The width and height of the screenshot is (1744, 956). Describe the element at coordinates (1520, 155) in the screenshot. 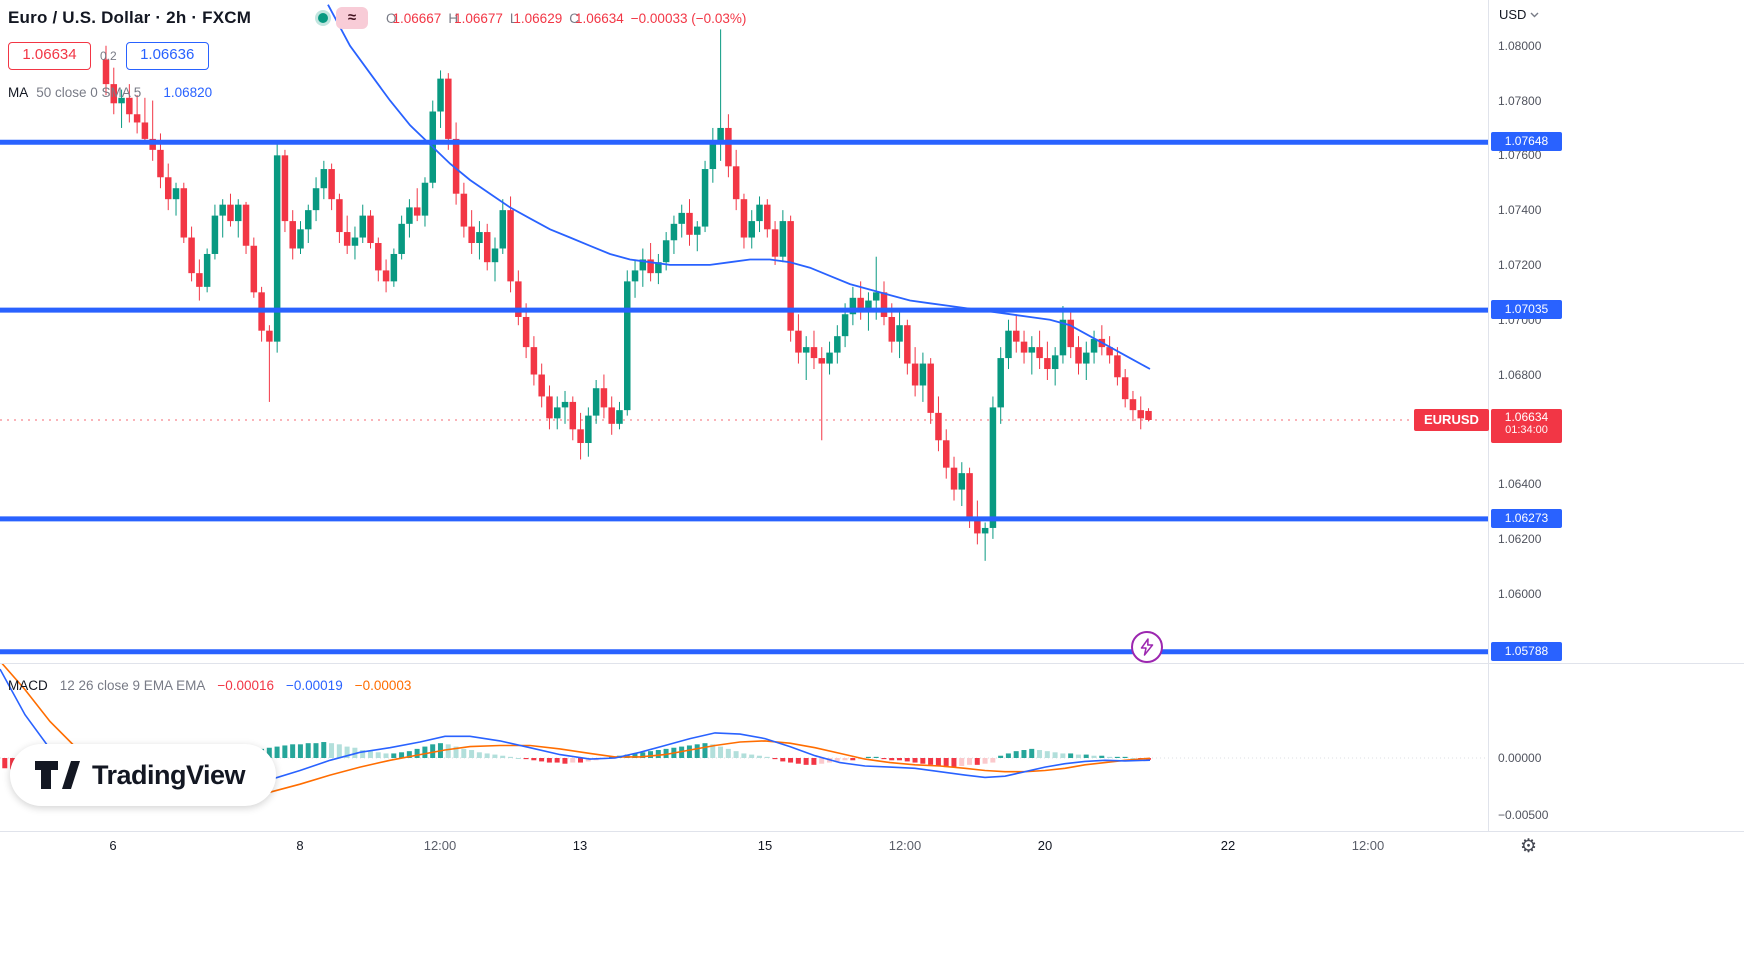

I see `price-axis-tick: 1.07600` at that location.